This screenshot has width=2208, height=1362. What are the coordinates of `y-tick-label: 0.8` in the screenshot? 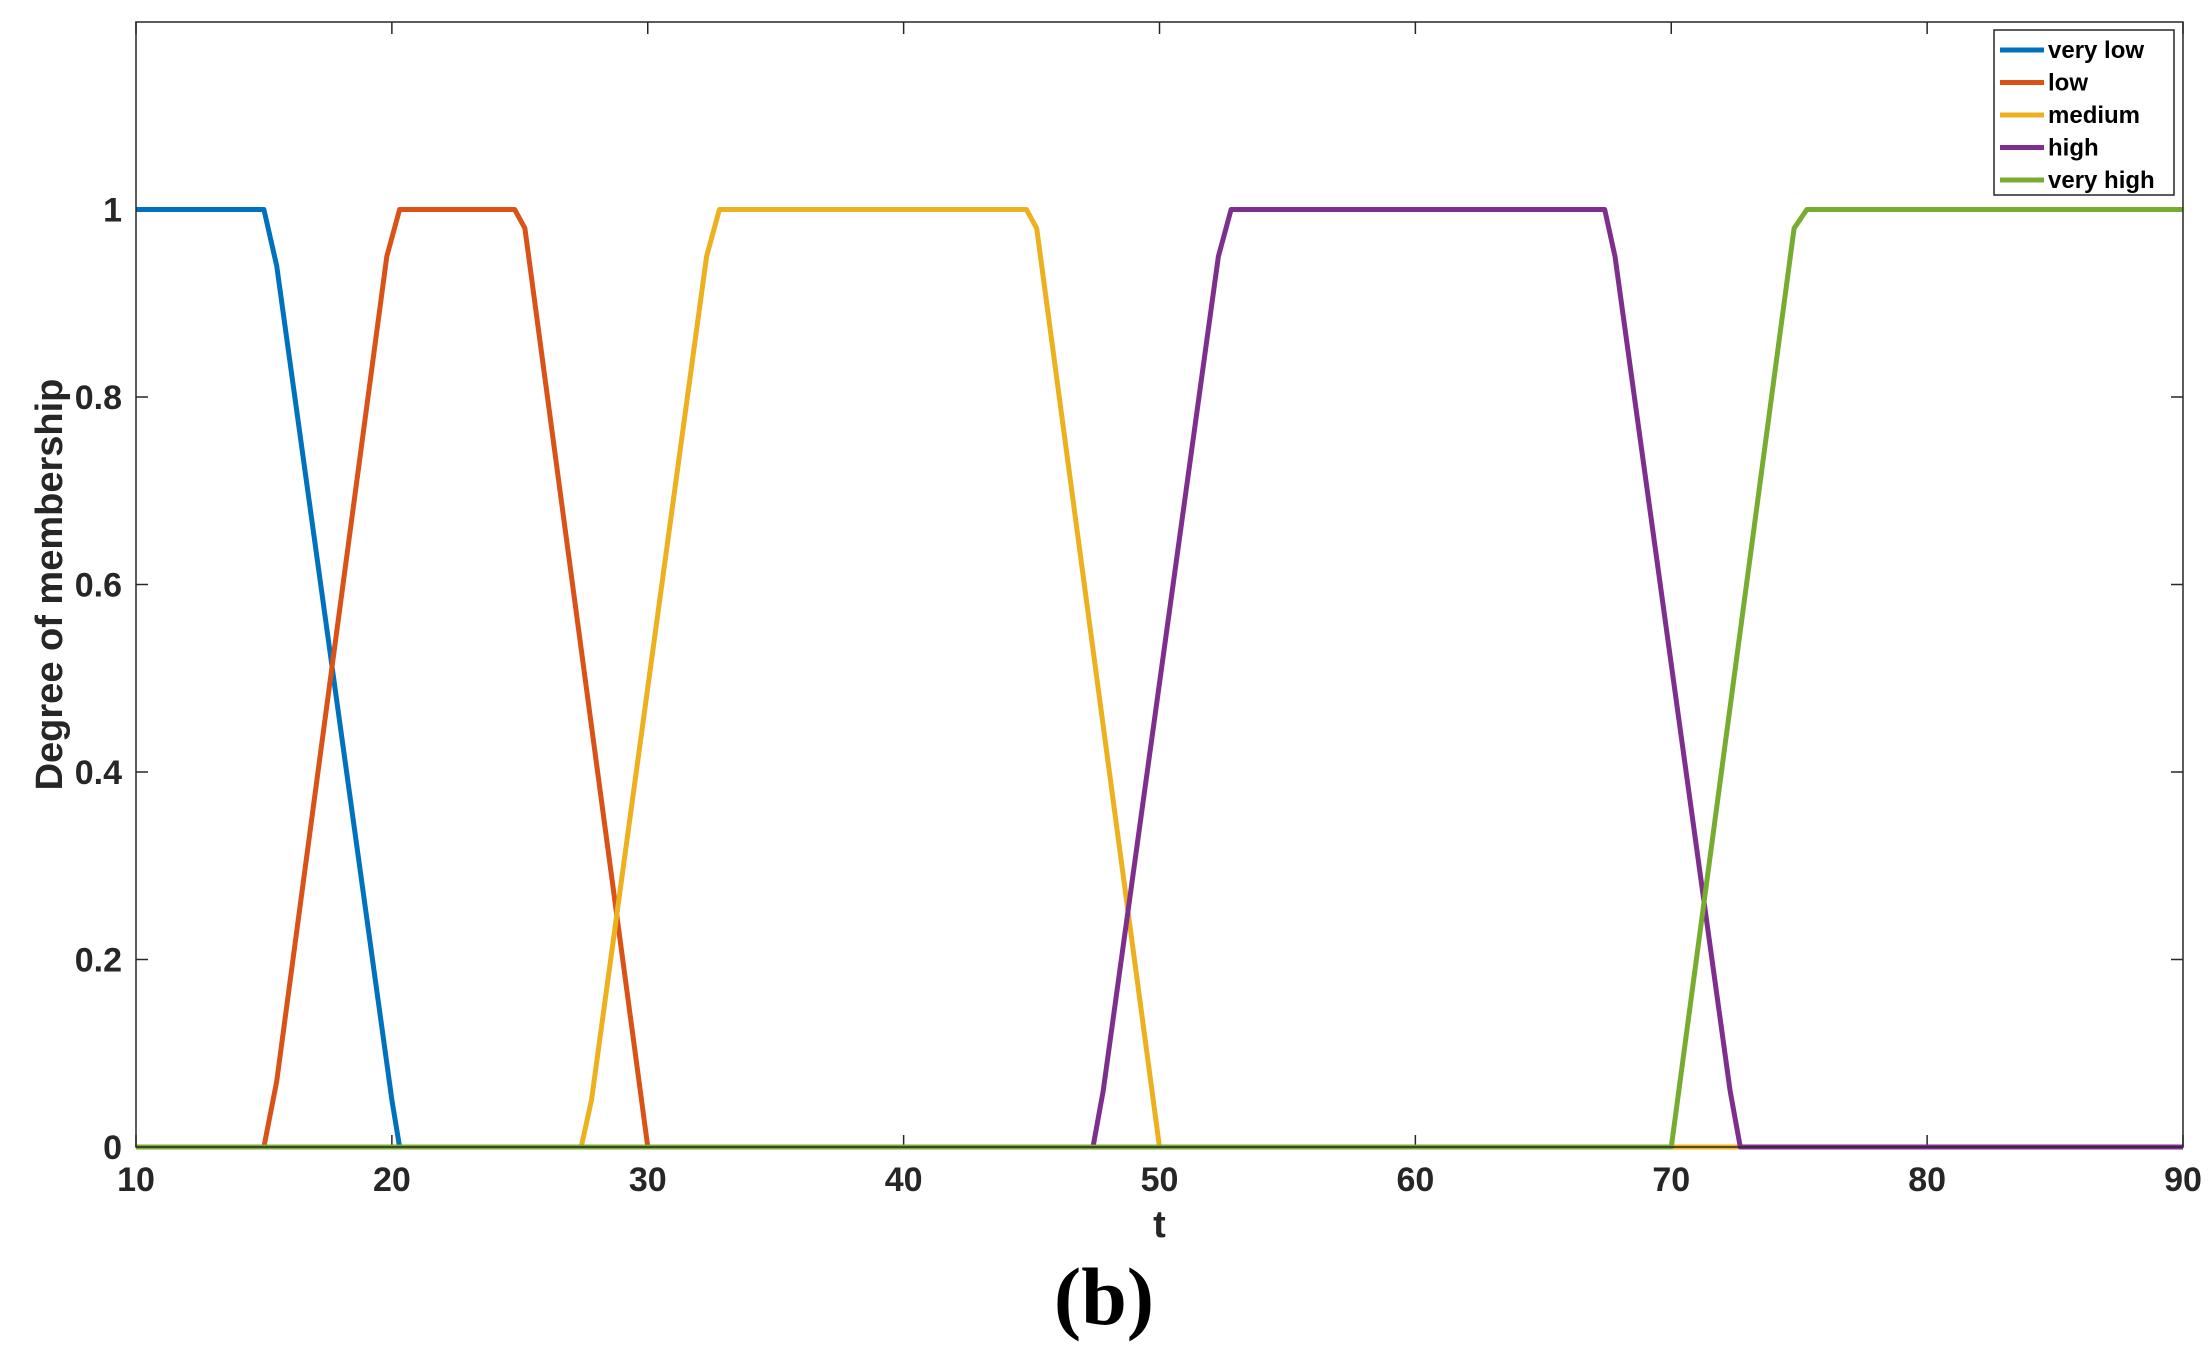 It's located at (98, 398).